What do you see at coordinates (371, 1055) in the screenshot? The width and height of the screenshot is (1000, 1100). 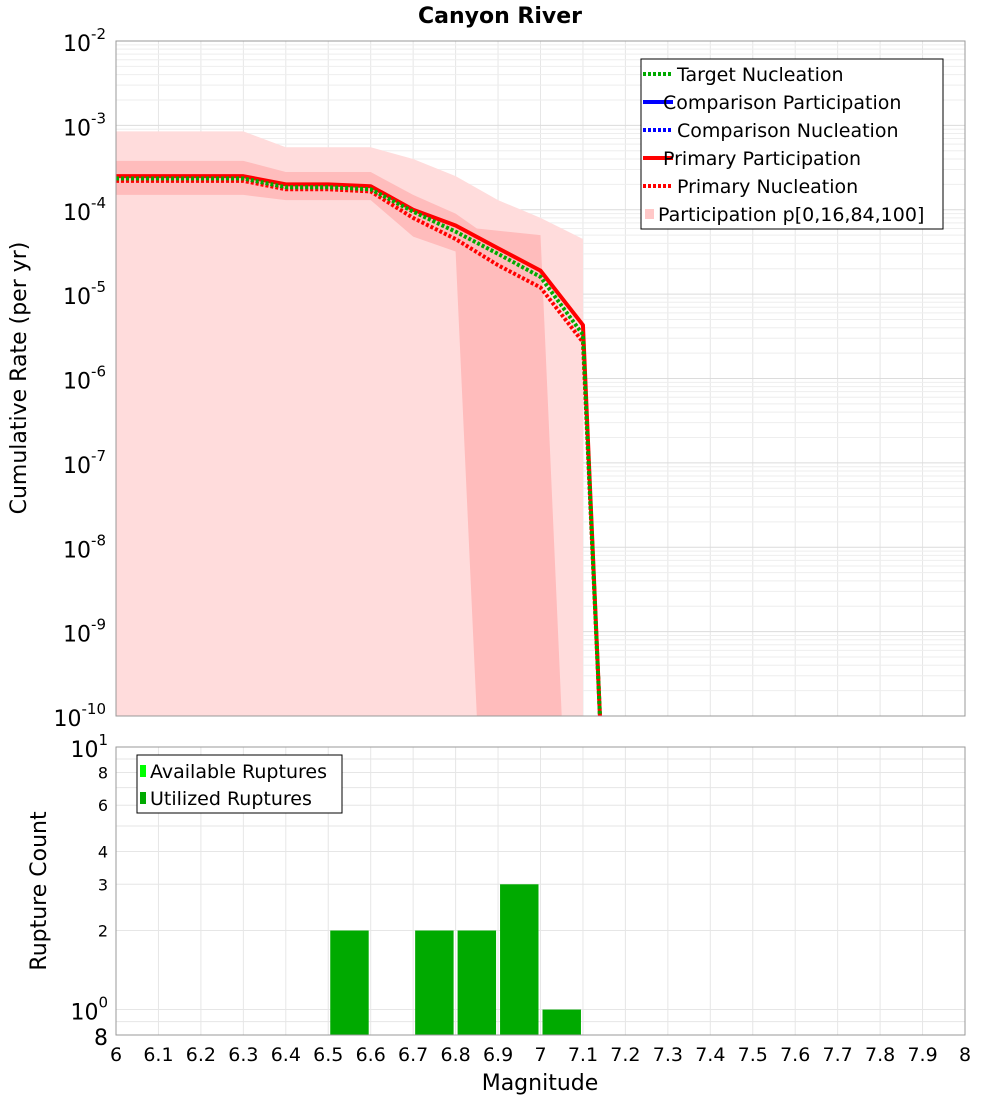 I see `x-tick-label: 6.6` at bounding box center [371, 1055].